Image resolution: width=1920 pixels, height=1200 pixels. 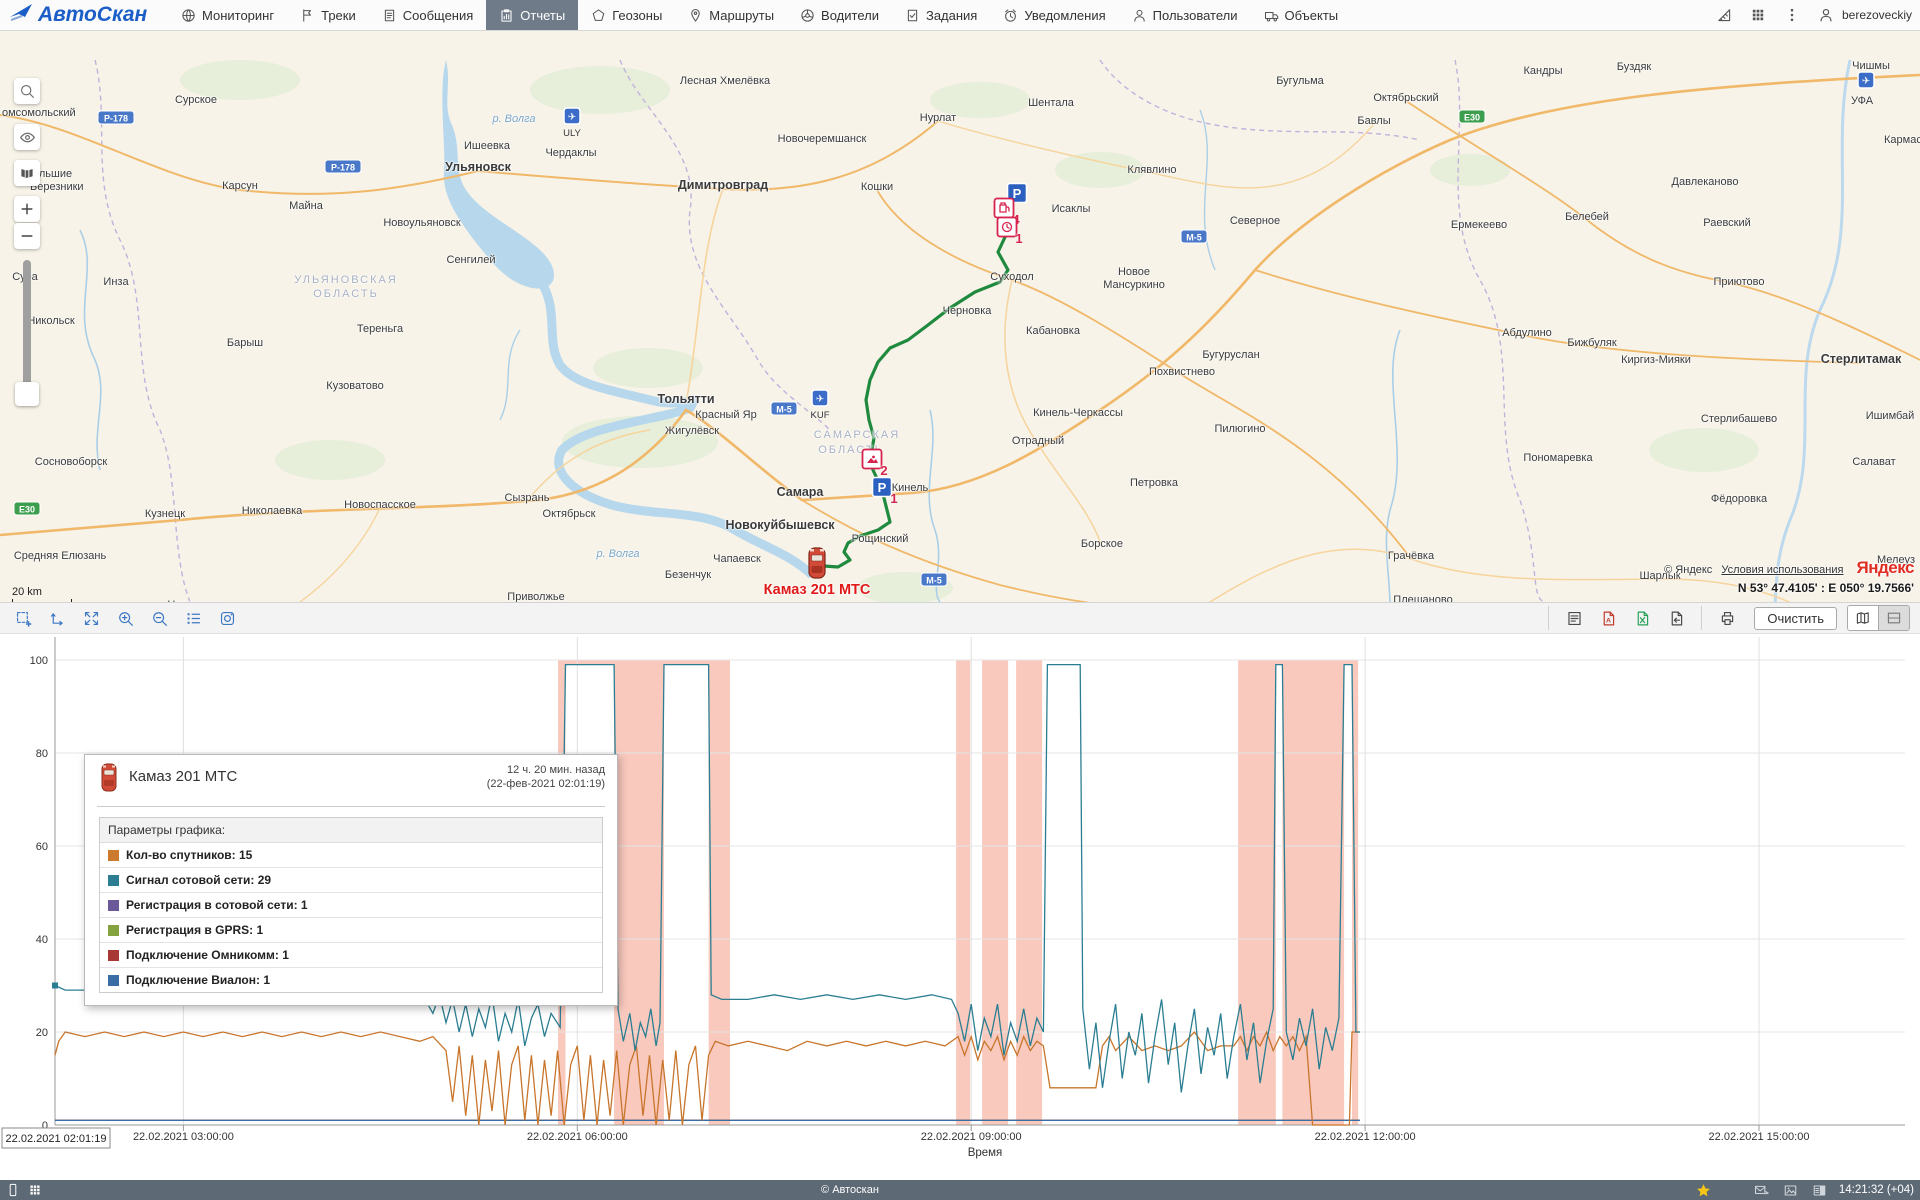 What do you see at coordinates (731, 15) in the screenshot?
I see `nav-item-route-pin: Маршруты` at bounding box center [731, 15].